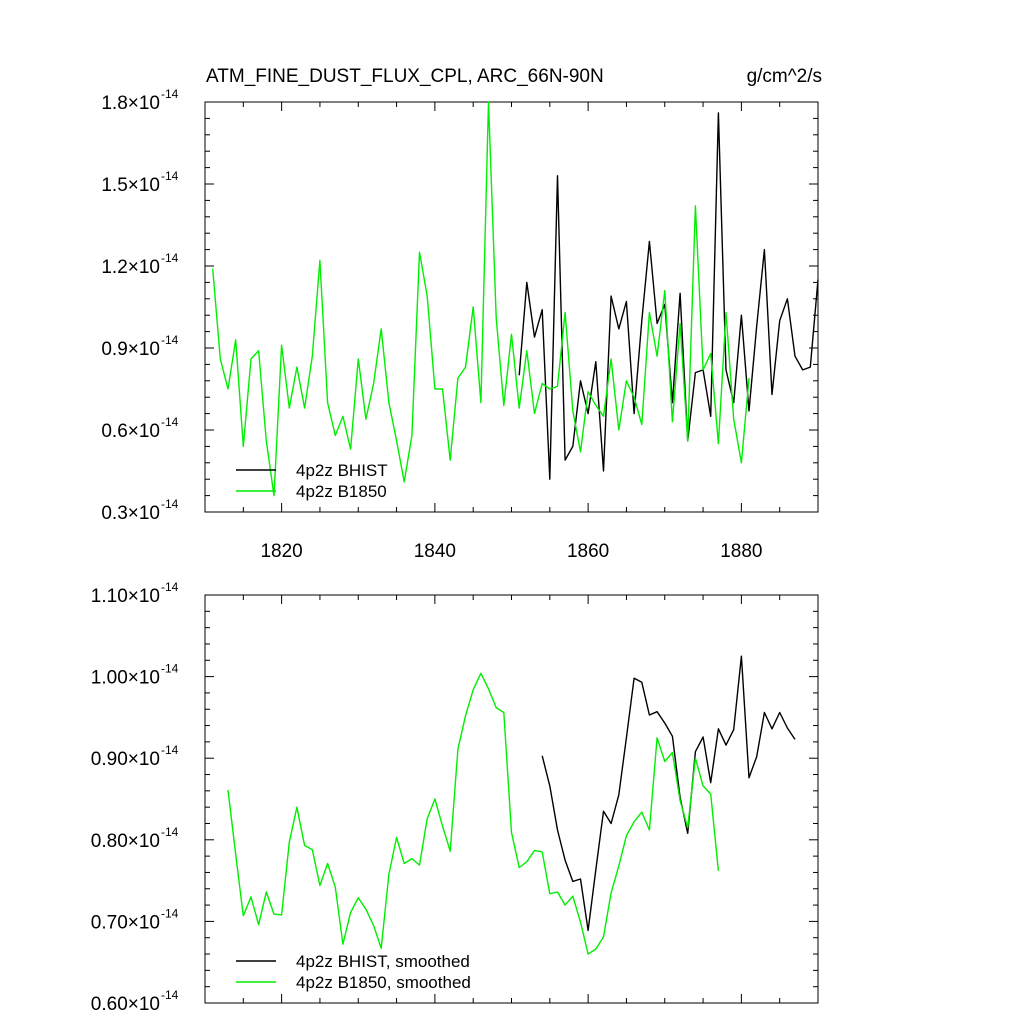 The image size is (1024, 1024). Describe the element at coordinates (435, 551) in the screenshot. I see `x-tick-label: 1840` at that location.